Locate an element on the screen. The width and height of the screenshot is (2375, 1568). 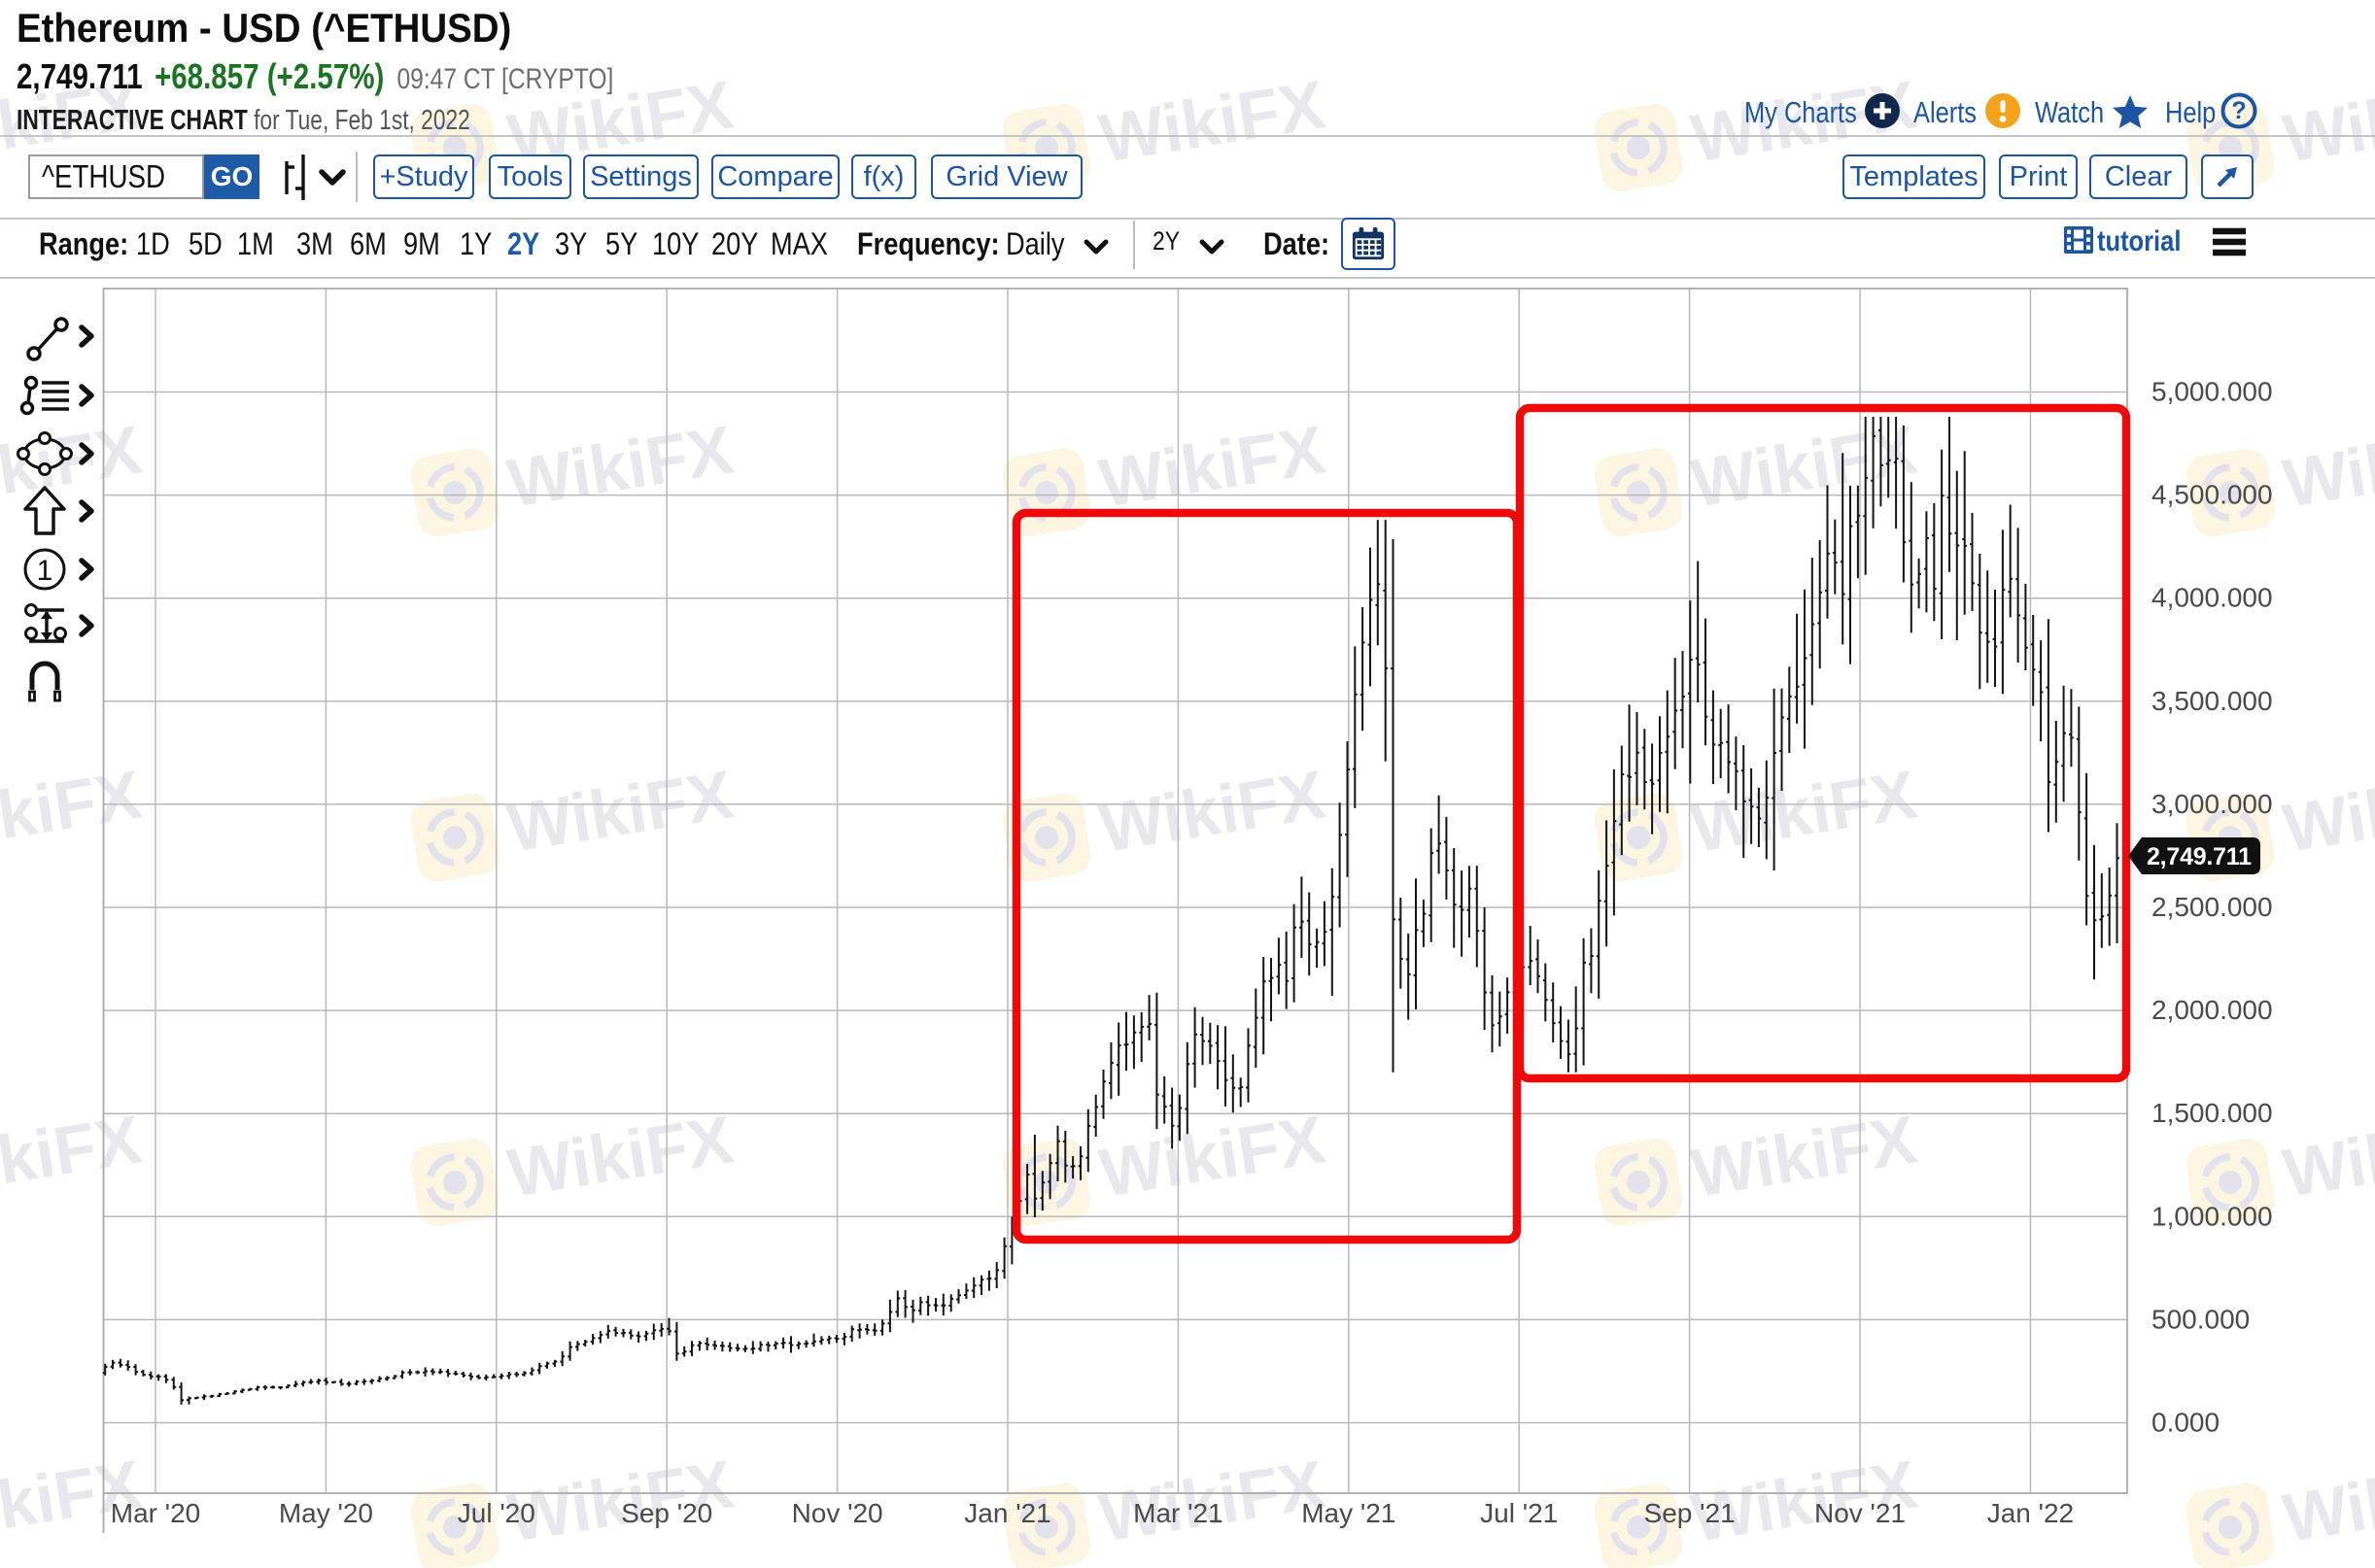
svg-text: 4,500.000 is located at coordinates (2212, 495).